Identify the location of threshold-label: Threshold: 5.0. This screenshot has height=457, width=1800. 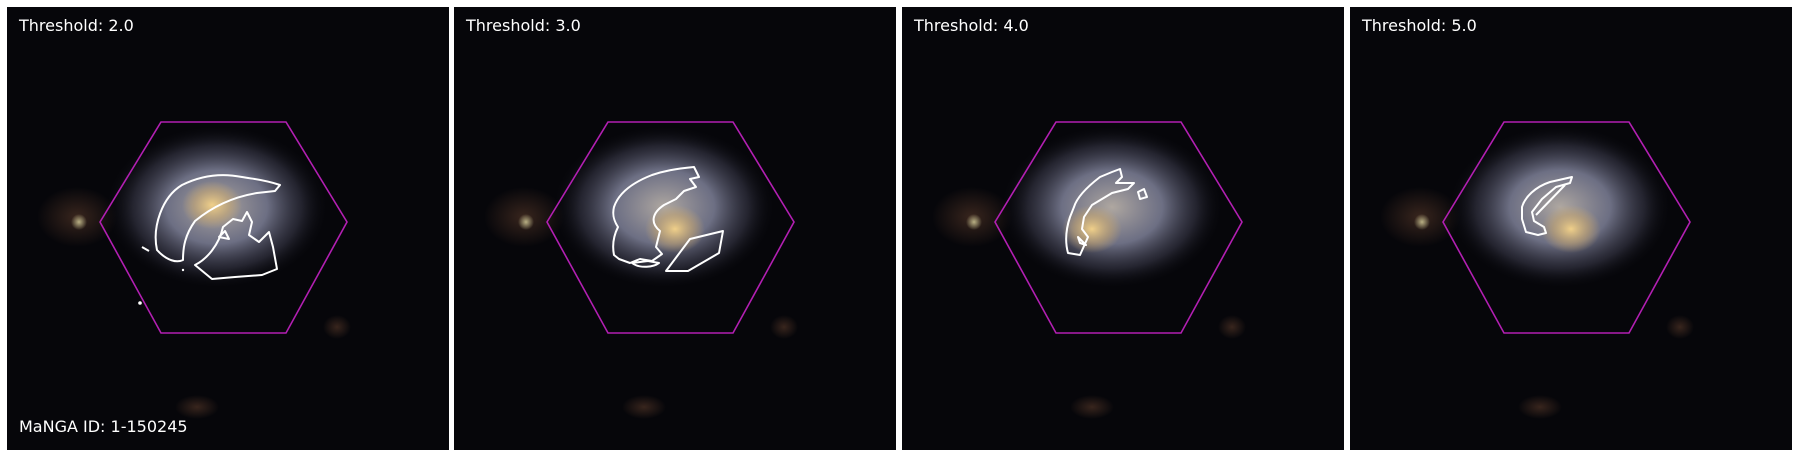
(1419, 25).